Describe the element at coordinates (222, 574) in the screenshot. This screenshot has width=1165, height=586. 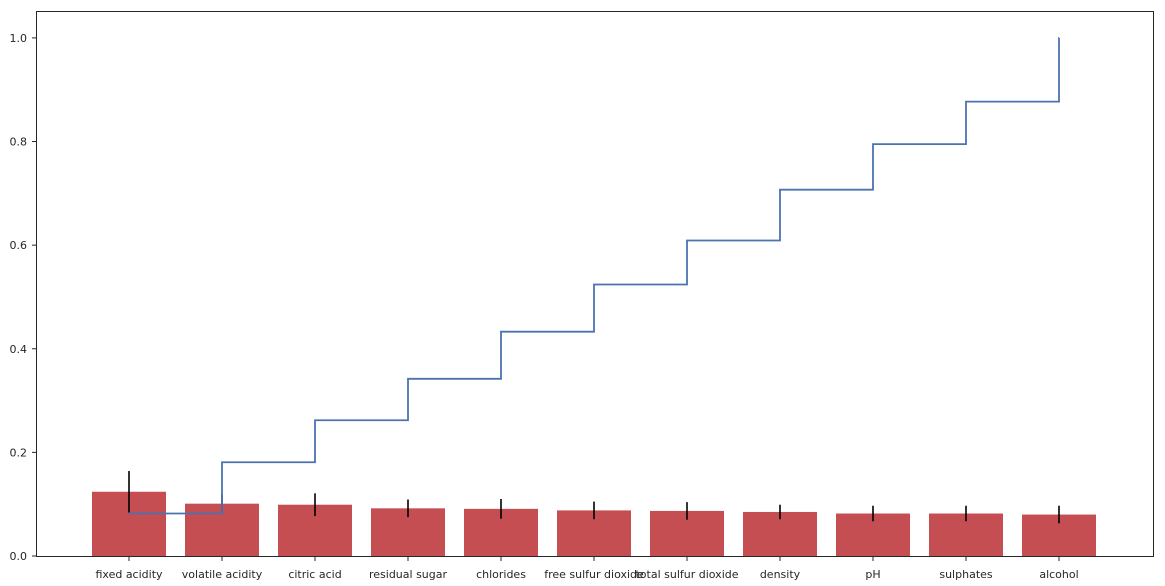
I see `x-tick-label-1: volatile acidity` at that location.